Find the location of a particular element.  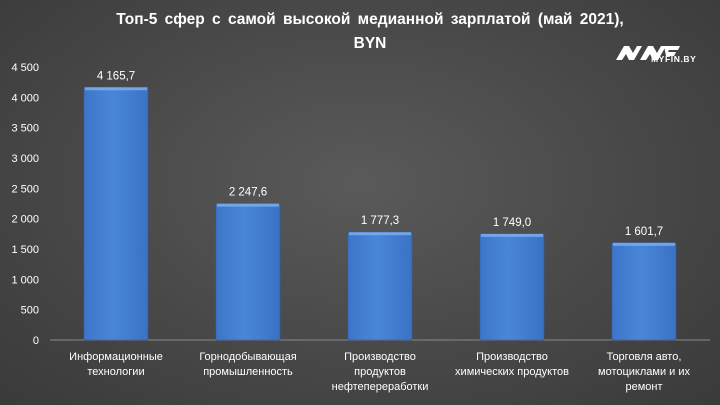

y-tick-label: 500 is located at coordinates (30, 311).